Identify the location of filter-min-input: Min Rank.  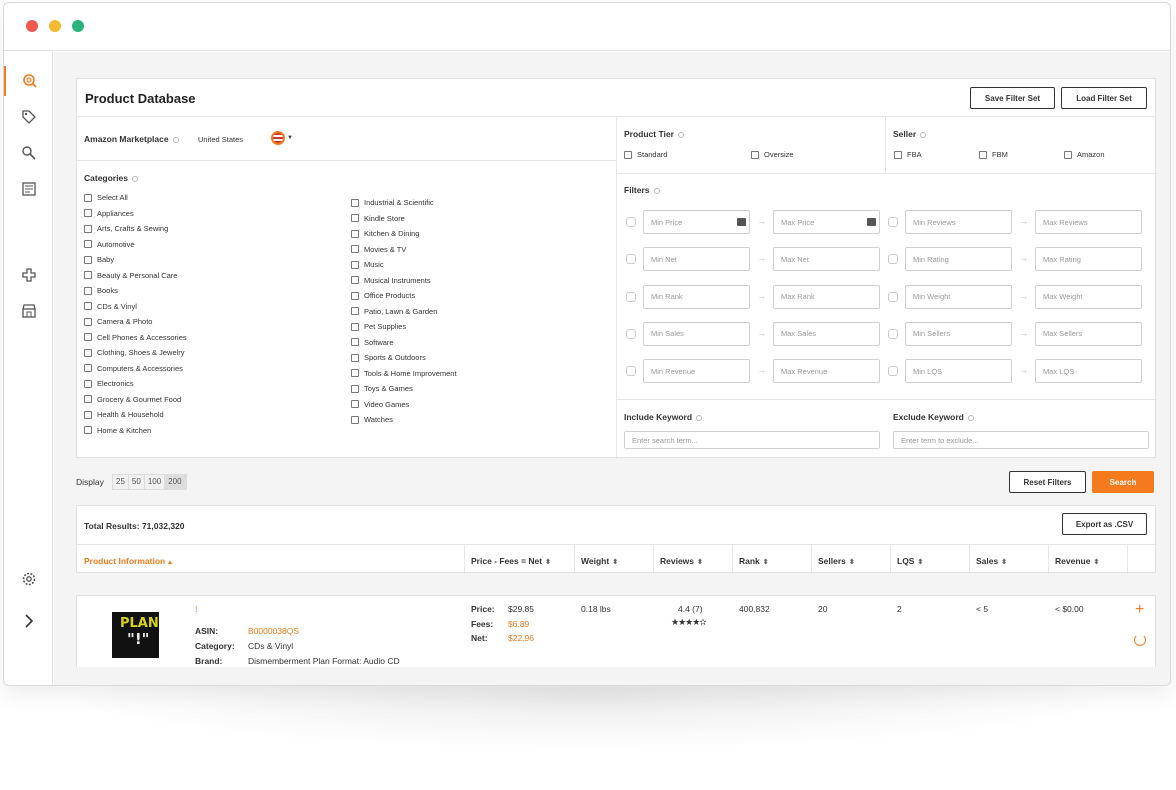
(696, 296).